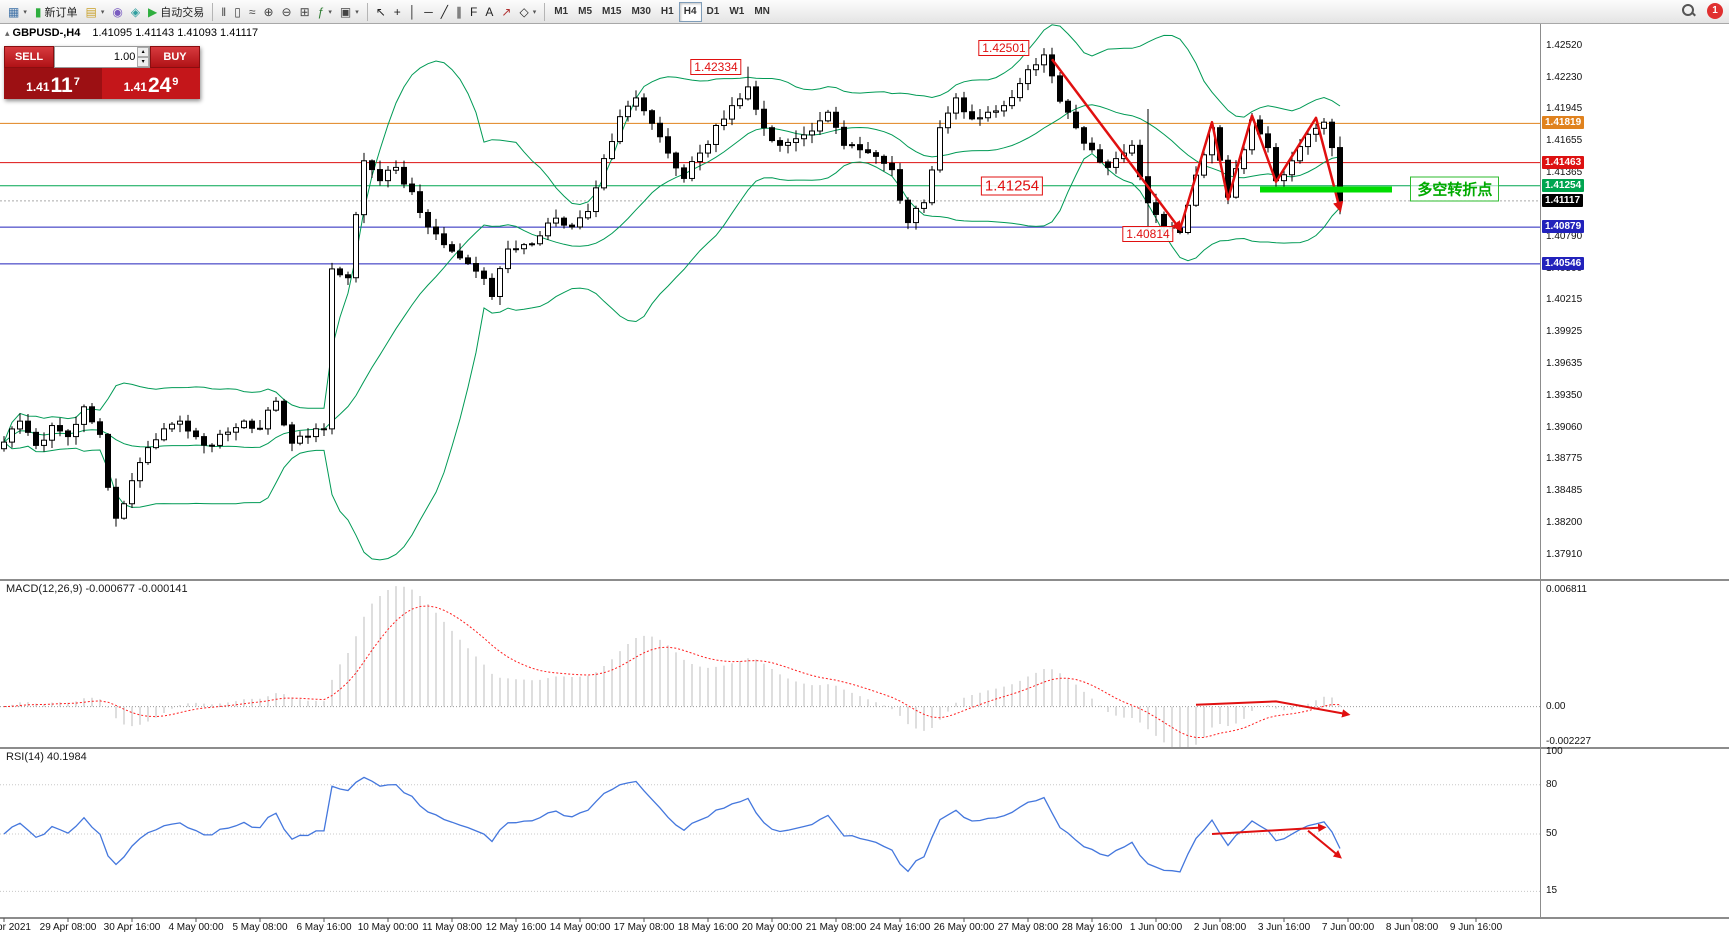 Image resolution: width=1729 pixels, height=944 pixels. Describe the element at coordinates (772, 927) in the screenshot. I see `date-axis-label: 20 May 00:00` at that location.